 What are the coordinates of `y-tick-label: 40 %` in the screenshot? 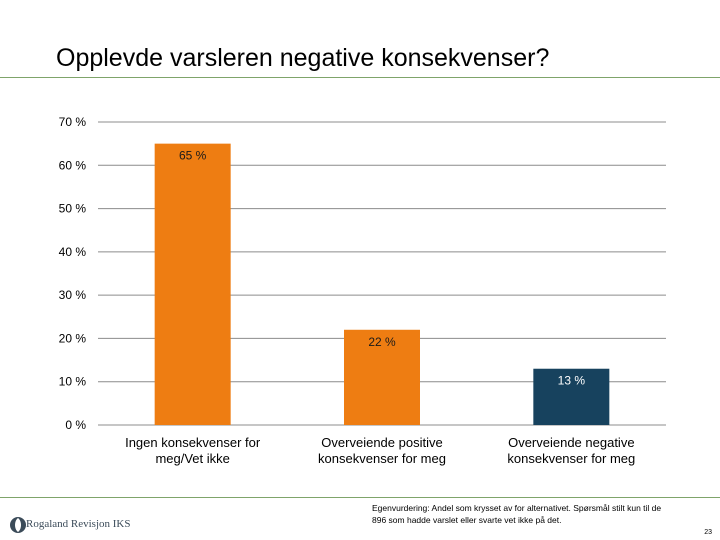 It's located at (73, 252).